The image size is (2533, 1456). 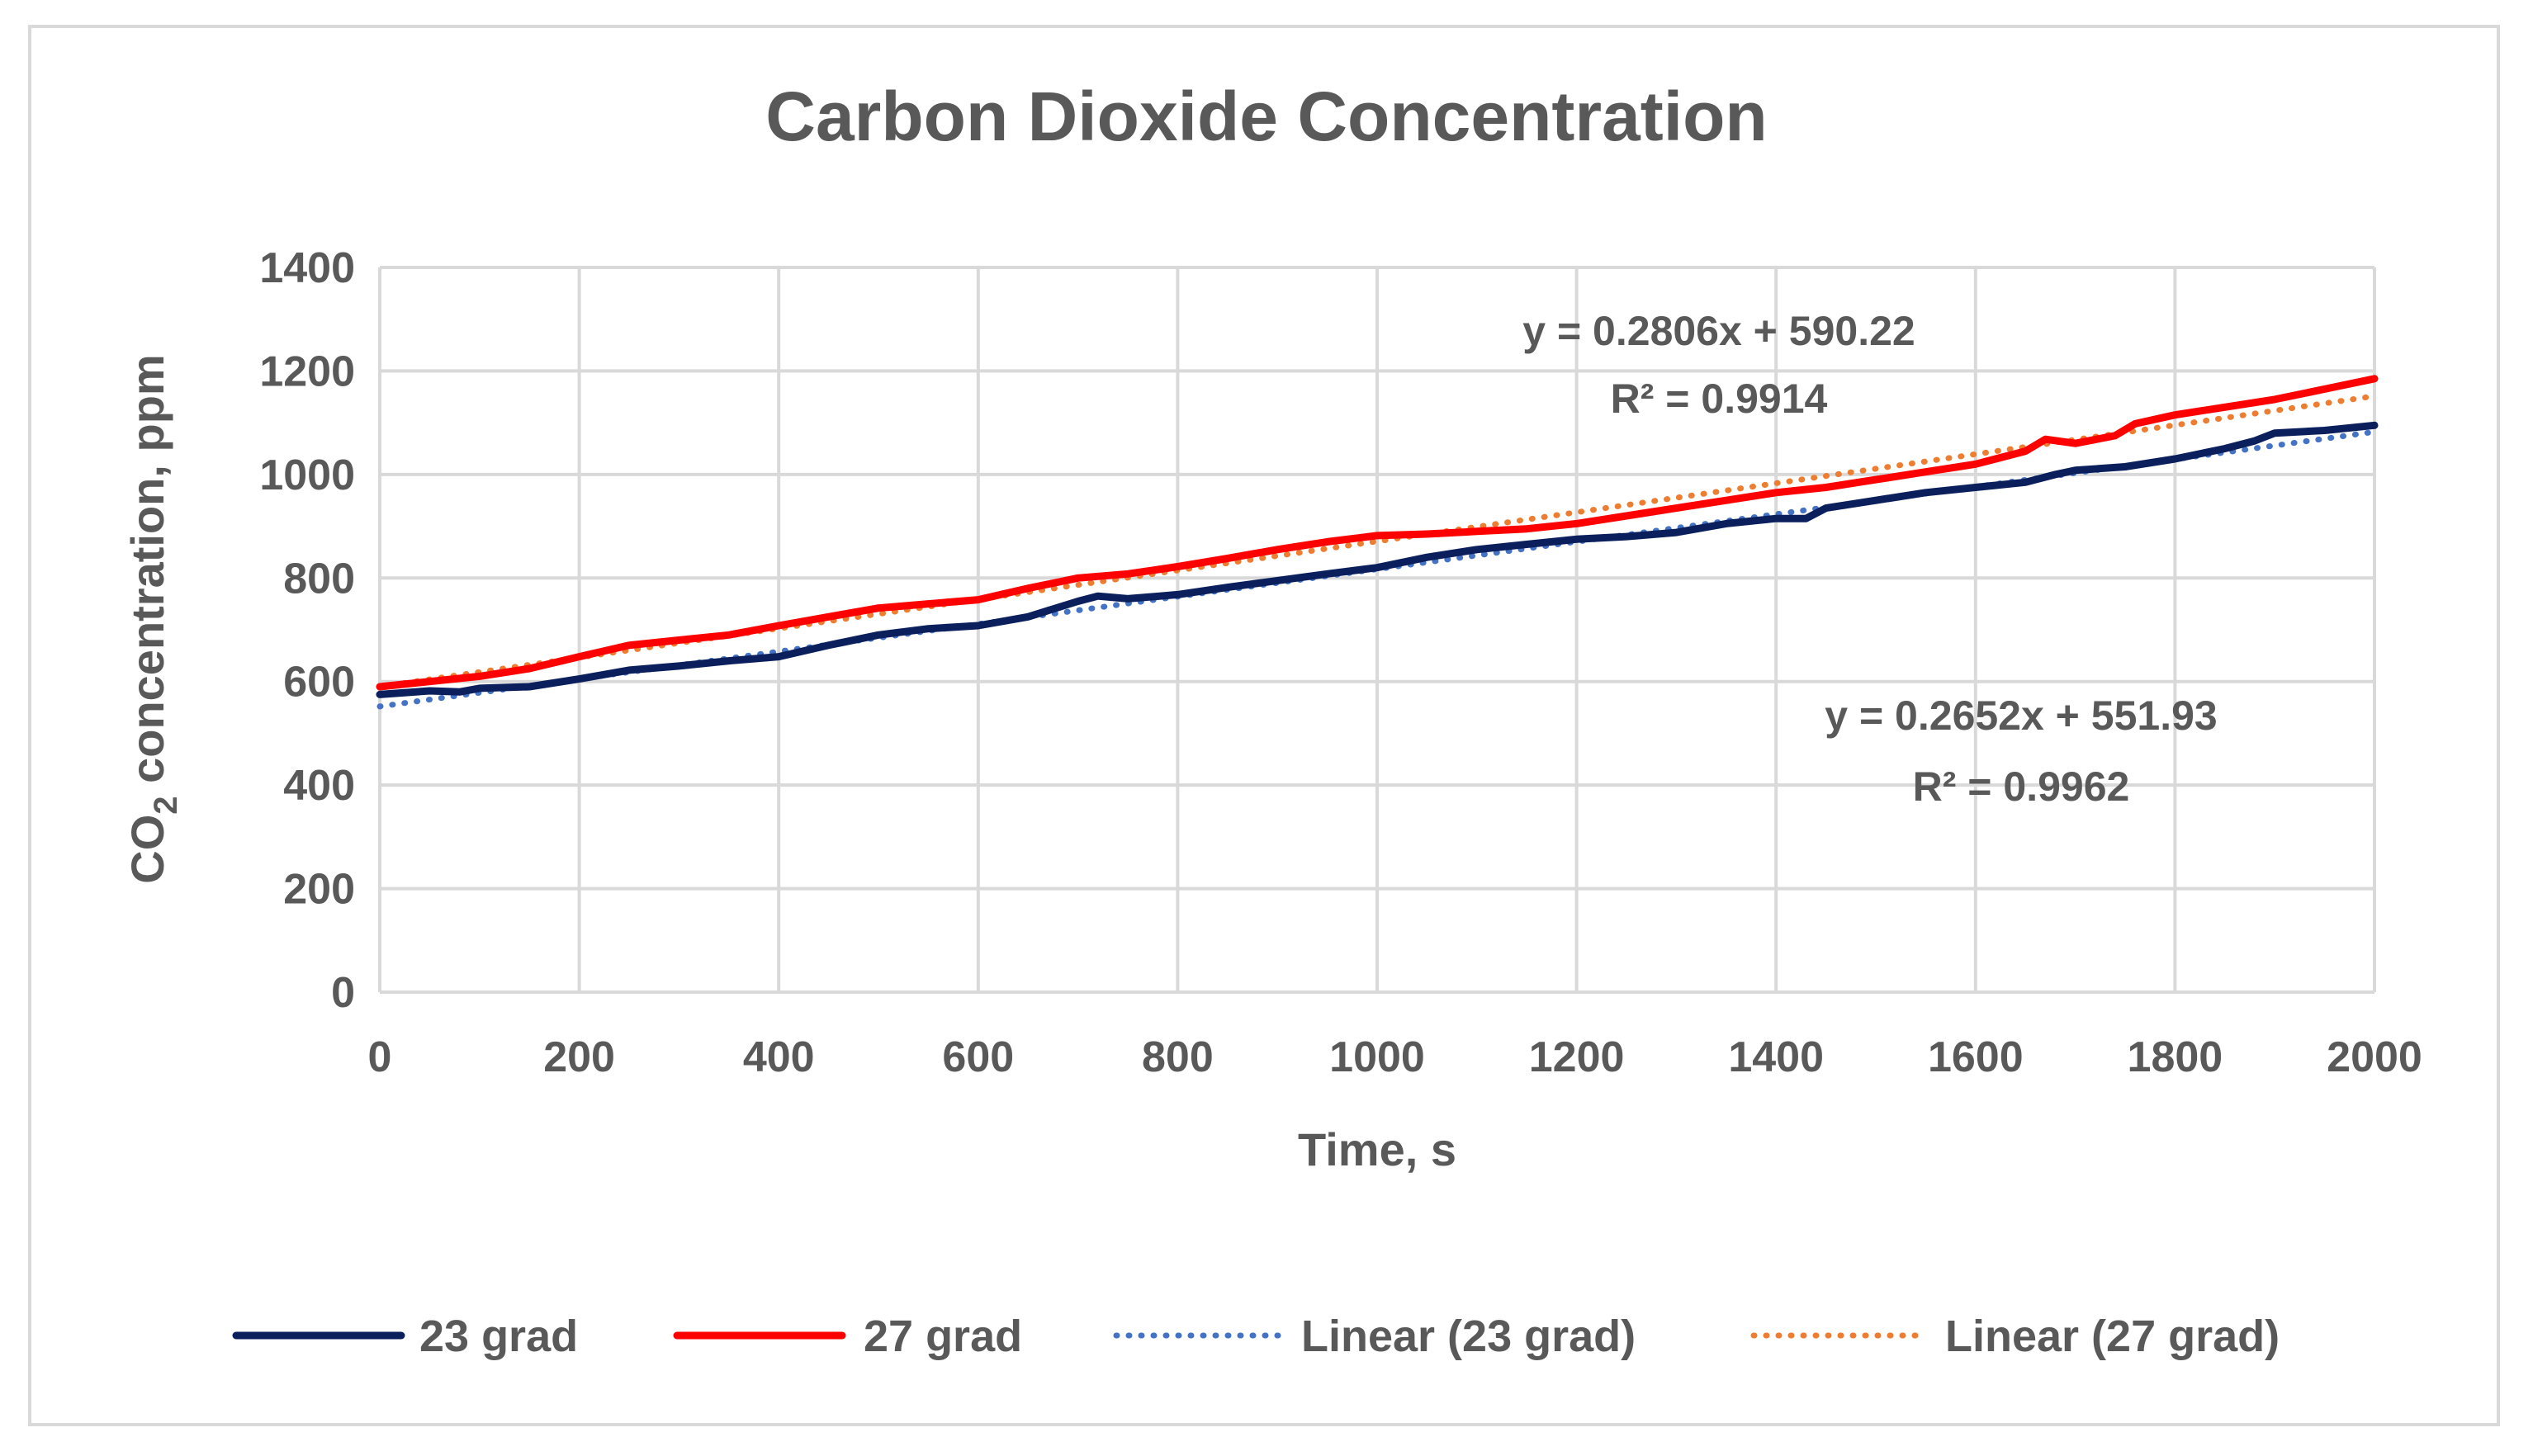 I want to click on chart-title: Carbon Dioxide Concentration, so click(x=1266, y=116).